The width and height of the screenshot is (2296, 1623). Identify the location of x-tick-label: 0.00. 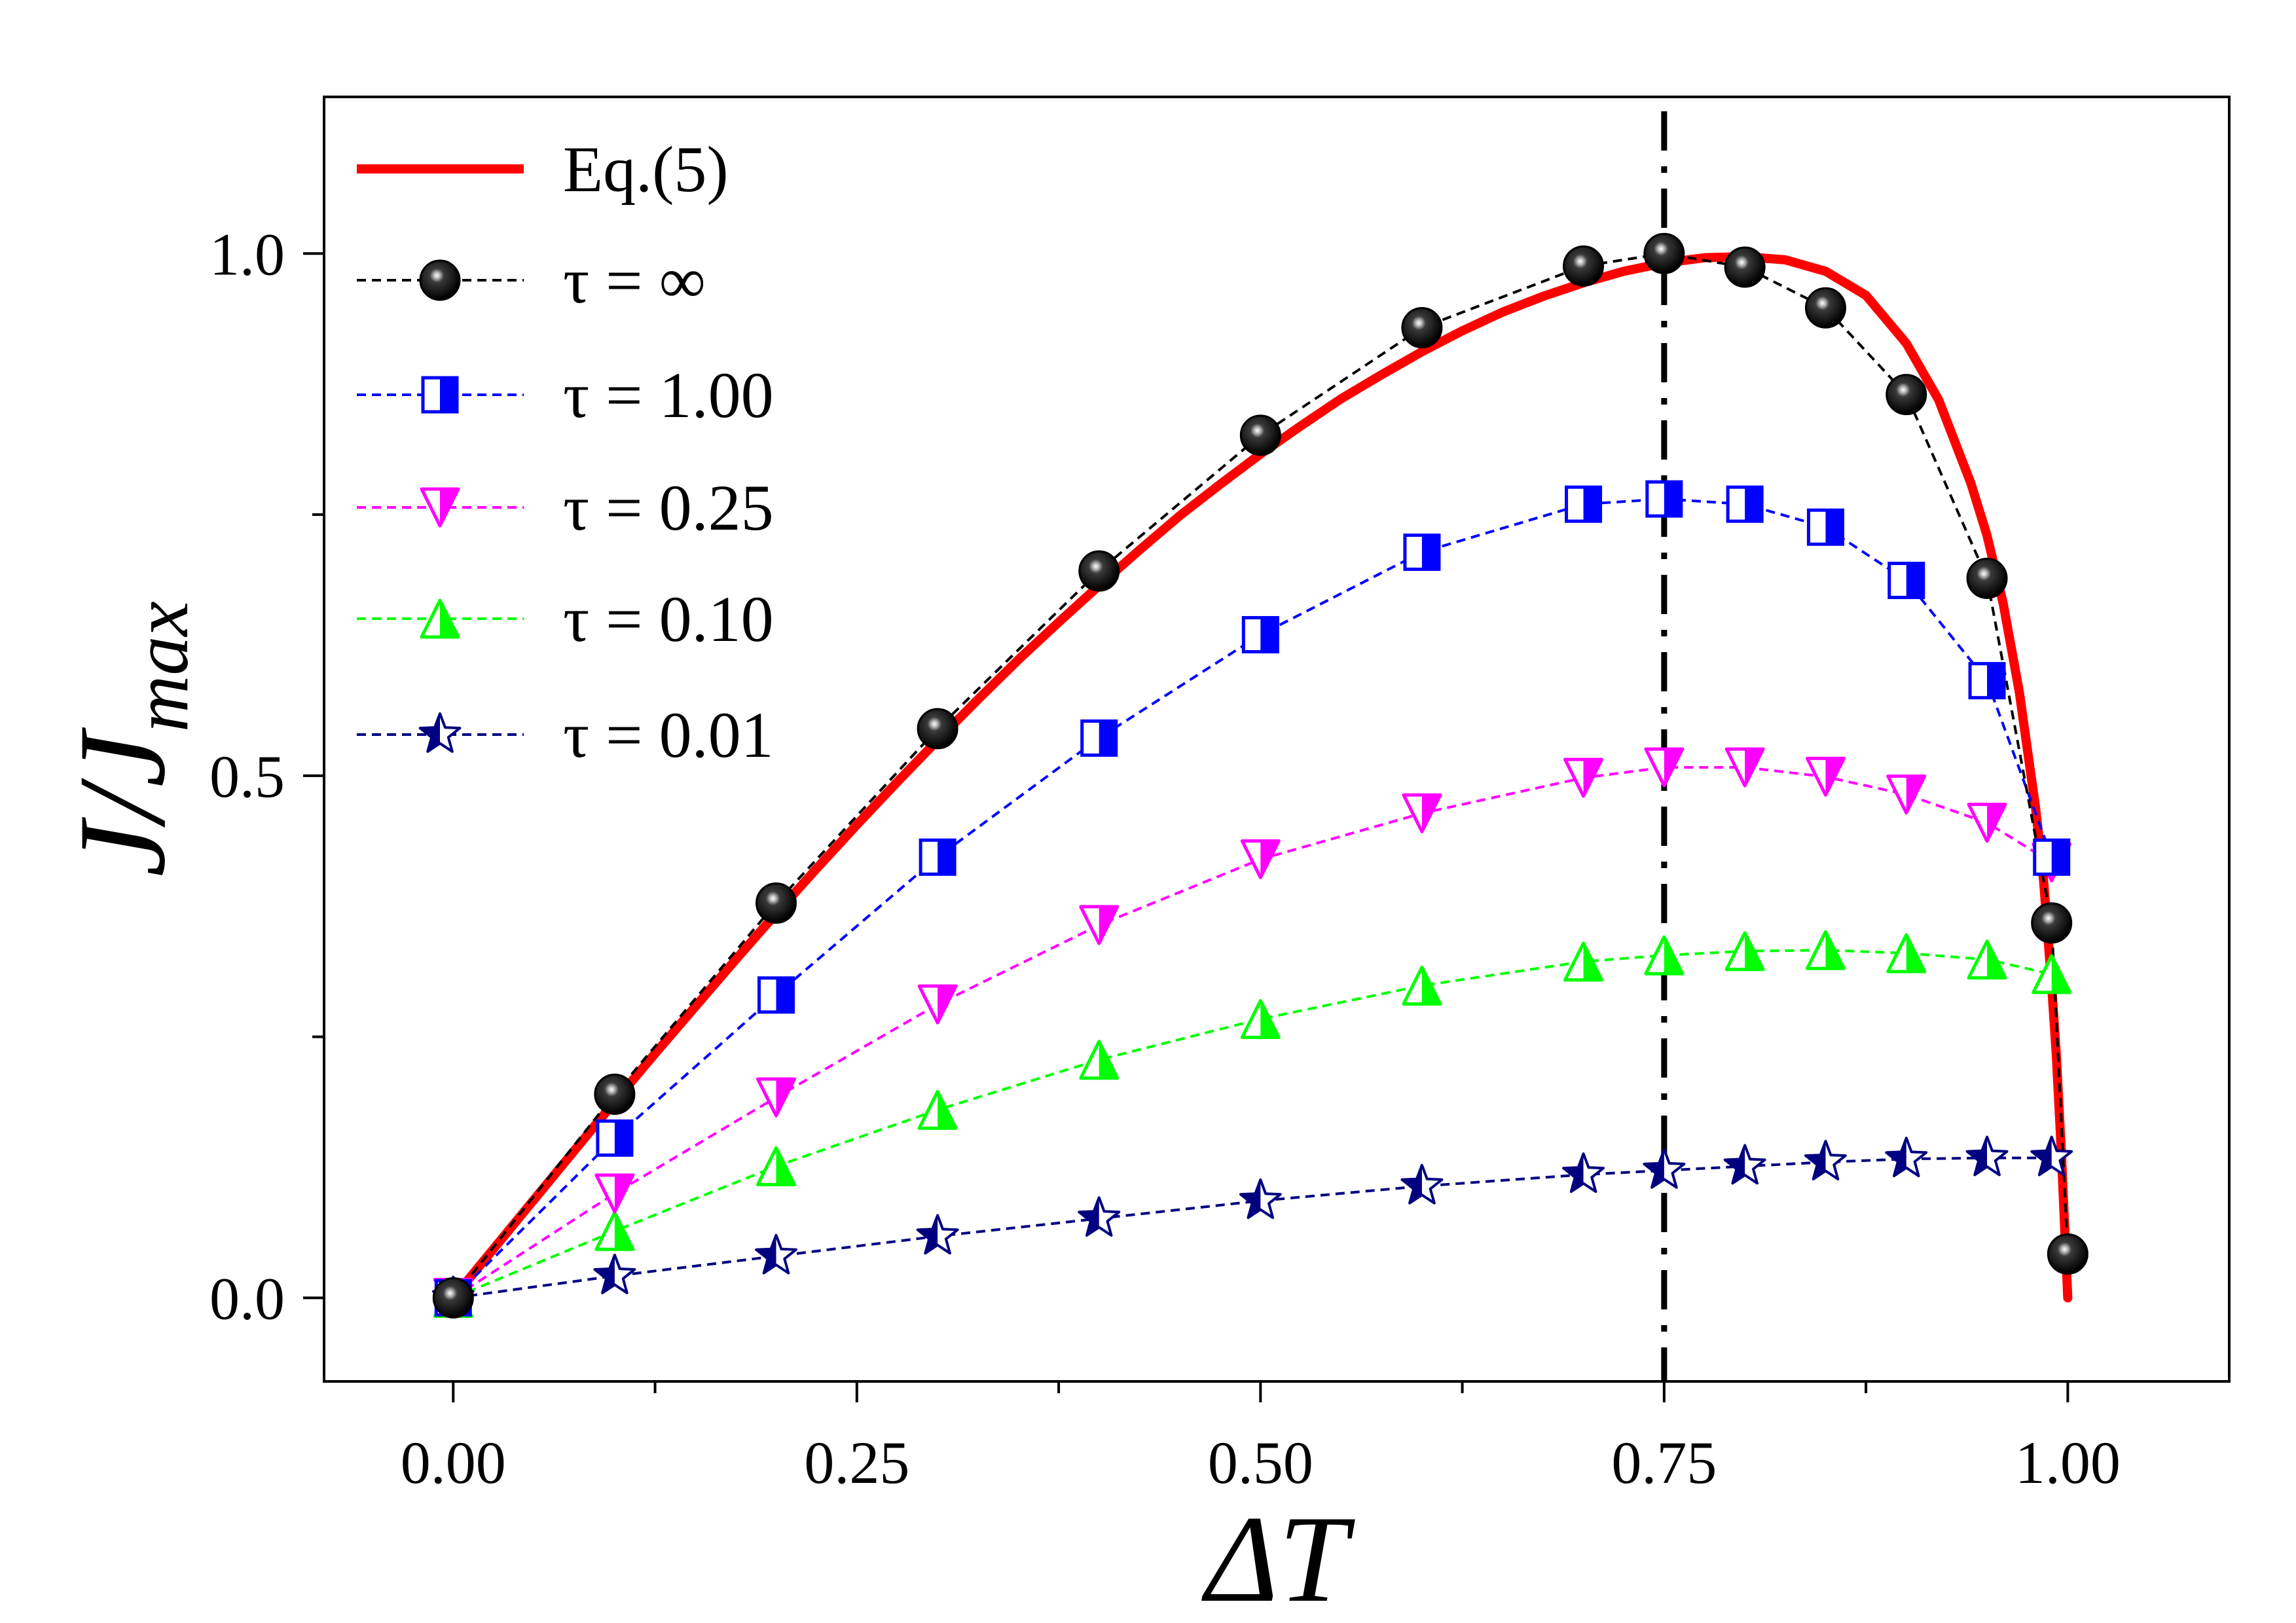
(453, 1462).